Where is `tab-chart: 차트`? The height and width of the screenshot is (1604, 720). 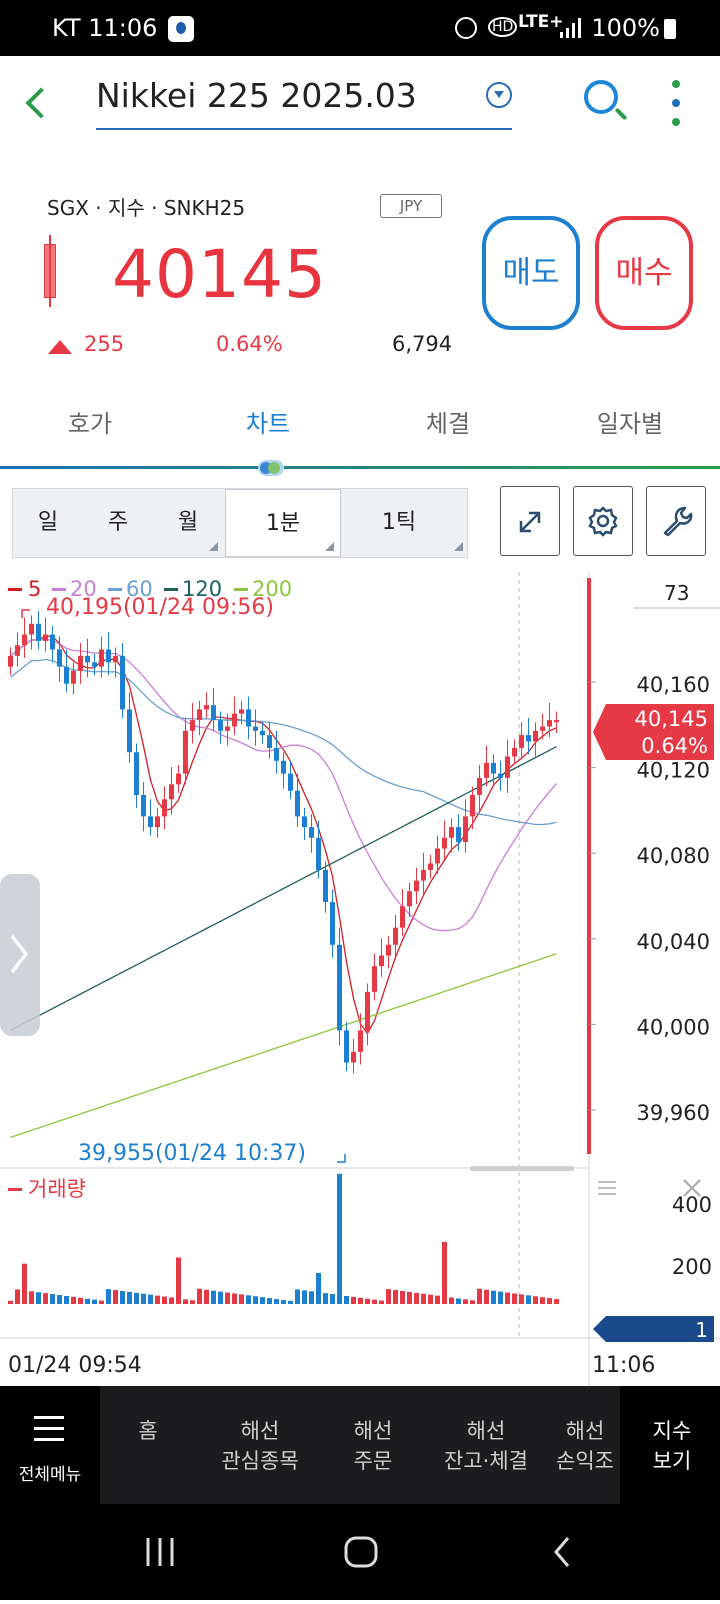 tab-chart: 차트 is located at coordinates (268, 424).